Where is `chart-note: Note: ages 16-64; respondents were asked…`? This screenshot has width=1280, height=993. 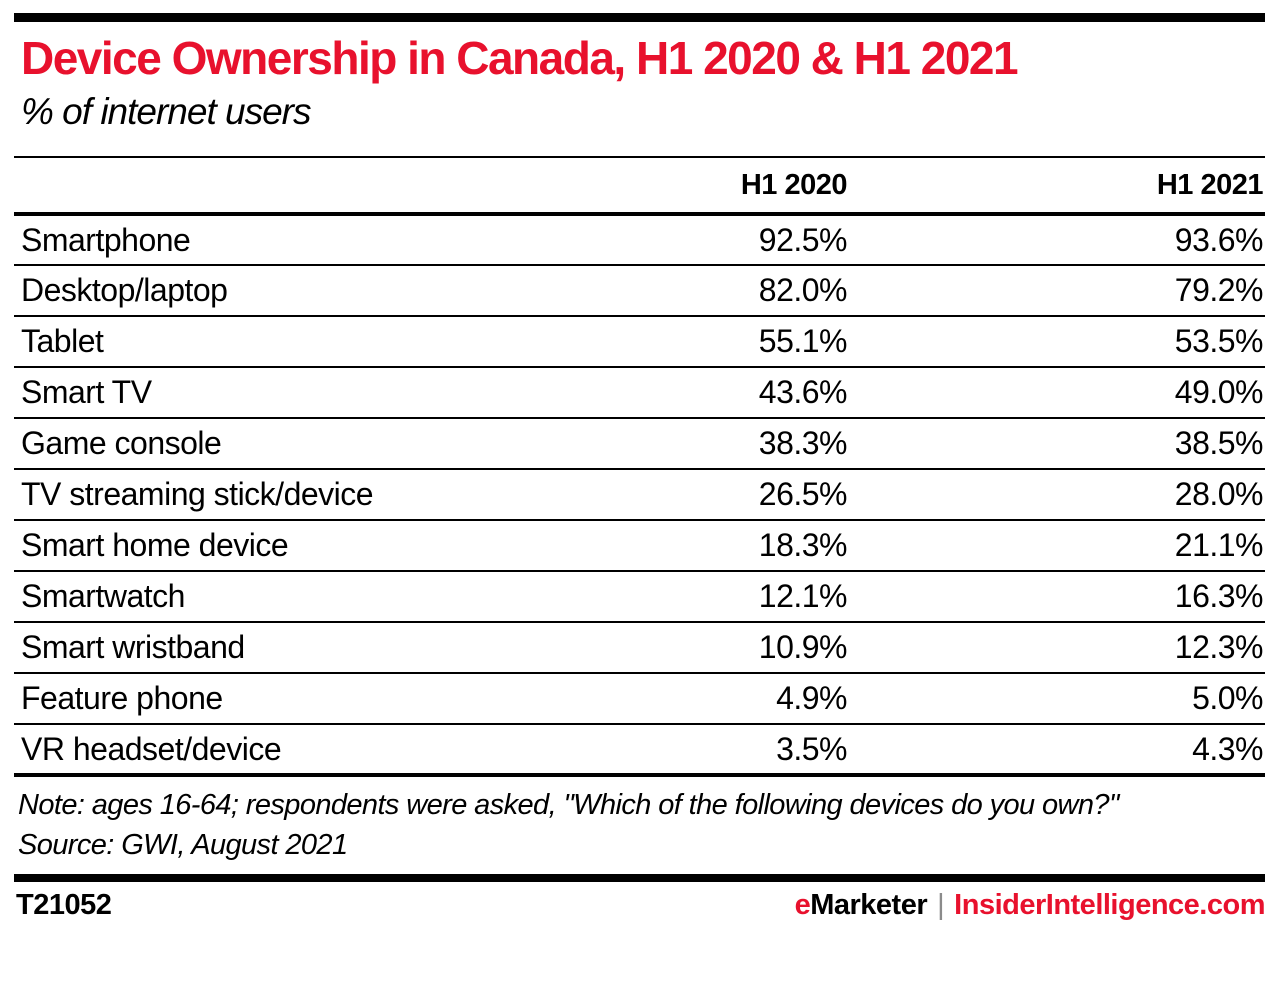 chart-note: Note: ages 16-64; respondents were asked… is located at coordinates (568, 805).